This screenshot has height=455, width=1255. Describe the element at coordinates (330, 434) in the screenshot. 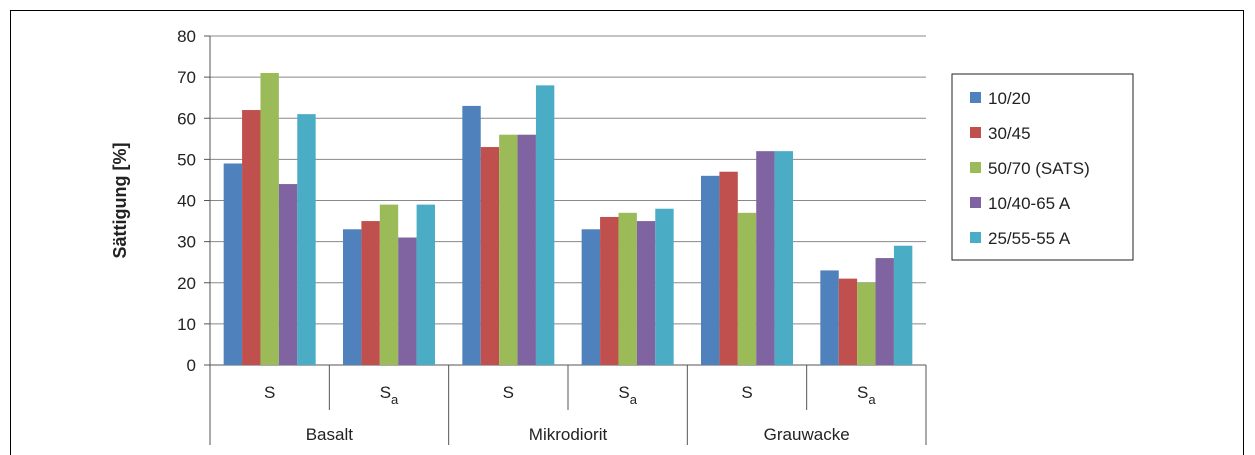

I see `x-group-label: Basalt` at that location.